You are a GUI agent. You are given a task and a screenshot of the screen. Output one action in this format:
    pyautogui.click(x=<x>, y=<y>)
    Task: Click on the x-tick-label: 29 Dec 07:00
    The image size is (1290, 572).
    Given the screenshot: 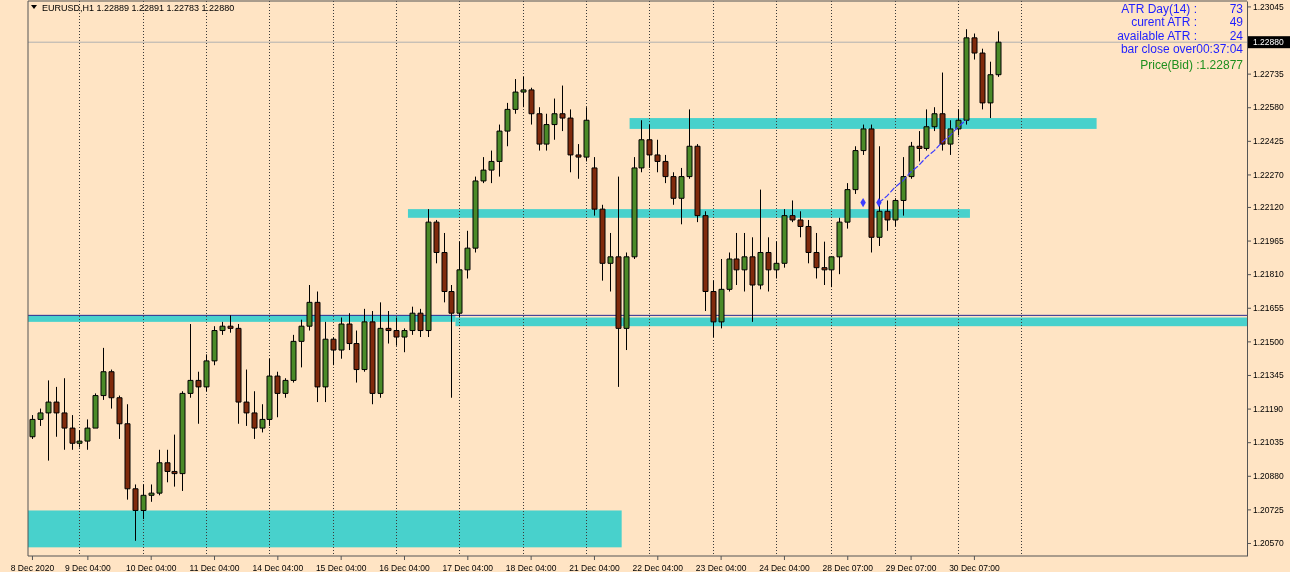 What is the action you would take?
    pyautogui.click(x=911, y=567)
    